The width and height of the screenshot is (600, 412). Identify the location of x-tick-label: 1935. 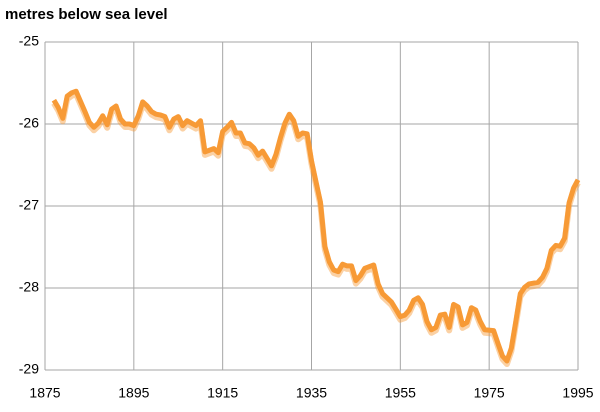
(311, 393).